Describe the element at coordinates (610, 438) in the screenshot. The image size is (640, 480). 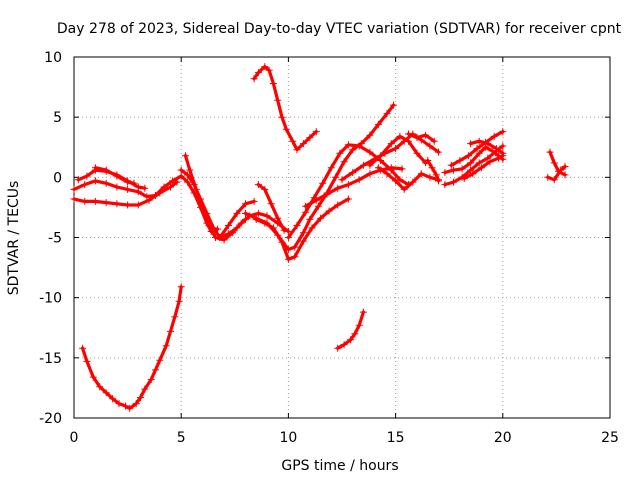
I see `x-tick-label: 25` at that location.